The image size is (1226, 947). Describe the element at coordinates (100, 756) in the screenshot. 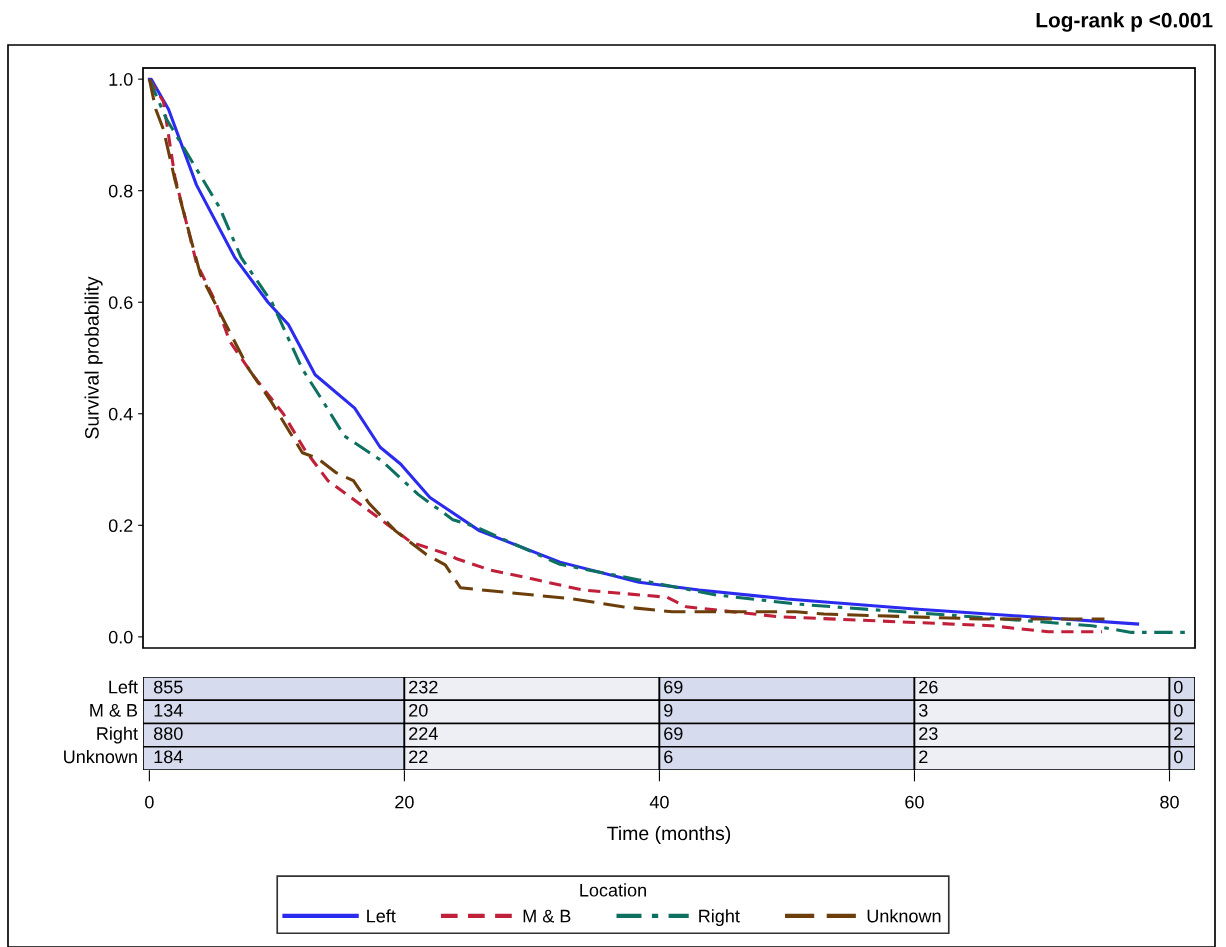

I see `category-label: Unknown` at that location.